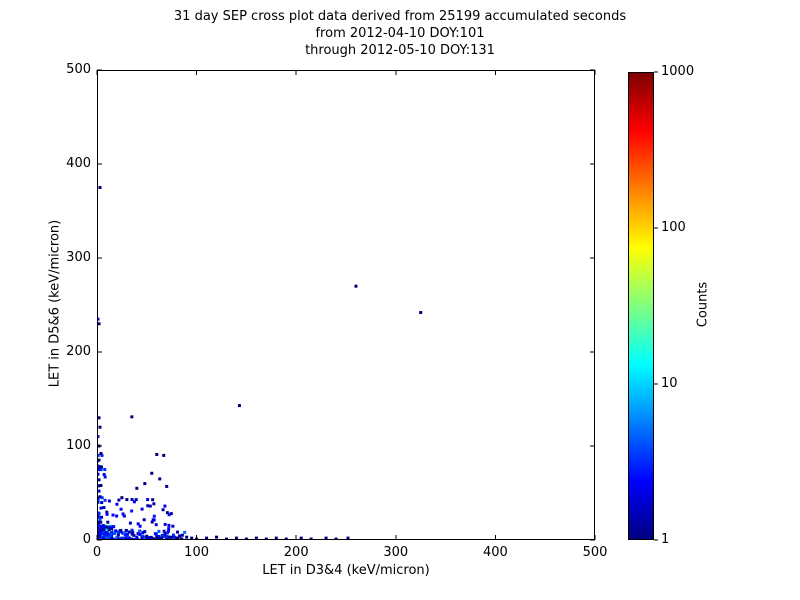 This screenshot has width=800, height=600. Describe the element at coordinates (78, 445) in the screenshot. I see `y-tick-label: 100` at that location.